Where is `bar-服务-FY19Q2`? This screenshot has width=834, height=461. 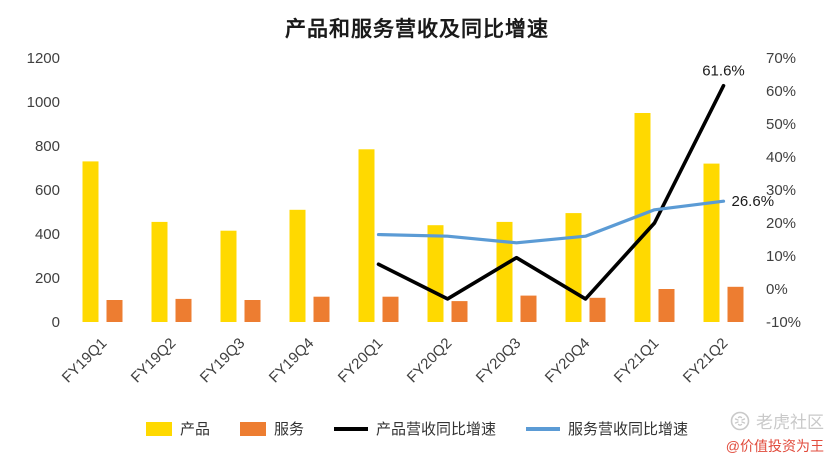 bar-服务-FY19Q2 is located at coordinates (183, 310).